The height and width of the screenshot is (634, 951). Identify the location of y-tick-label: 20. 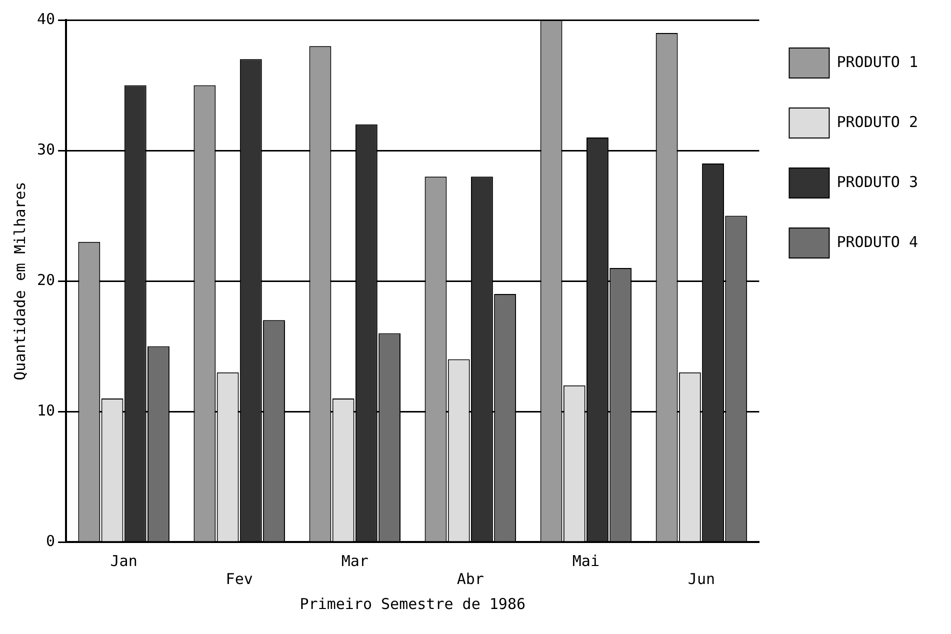
(46, 279).